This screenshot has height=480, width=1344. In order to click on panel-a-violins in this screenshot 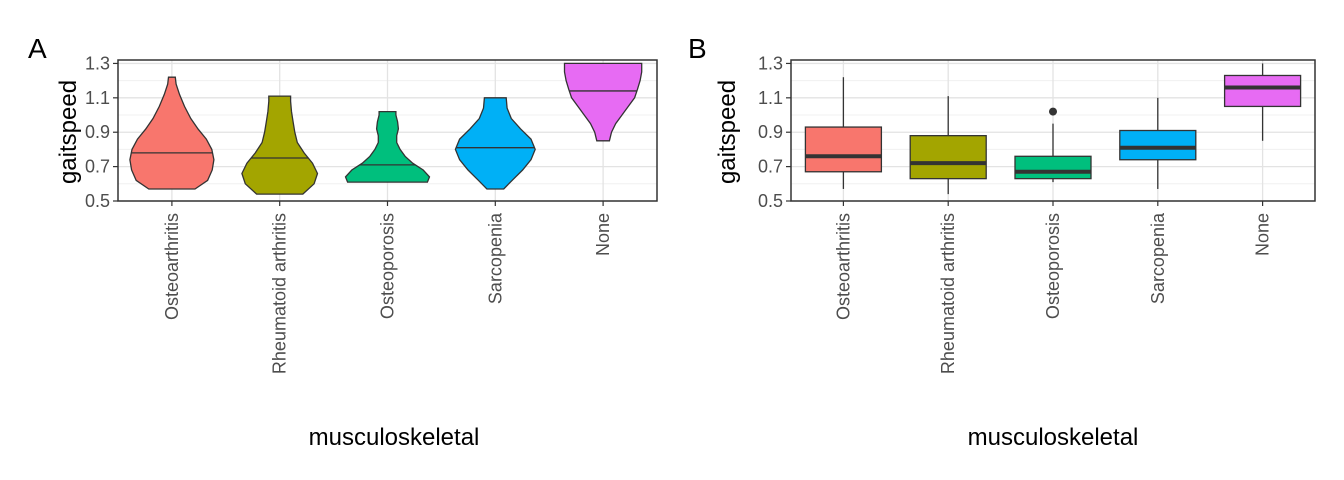, I will do `click(386, 128)`.